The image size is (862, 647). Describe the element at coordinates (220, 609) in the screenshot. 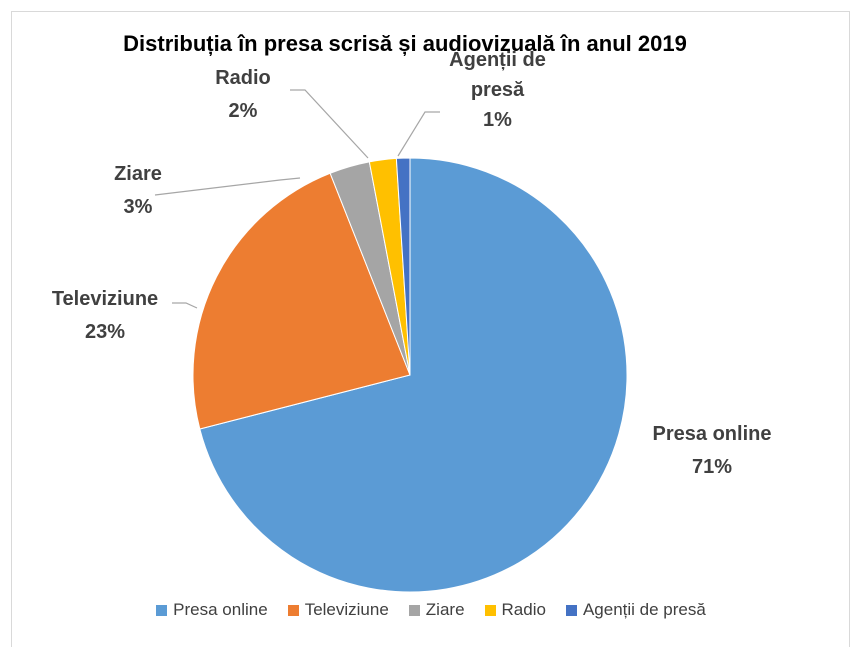

I see `legend-label: Presa online` at that location.